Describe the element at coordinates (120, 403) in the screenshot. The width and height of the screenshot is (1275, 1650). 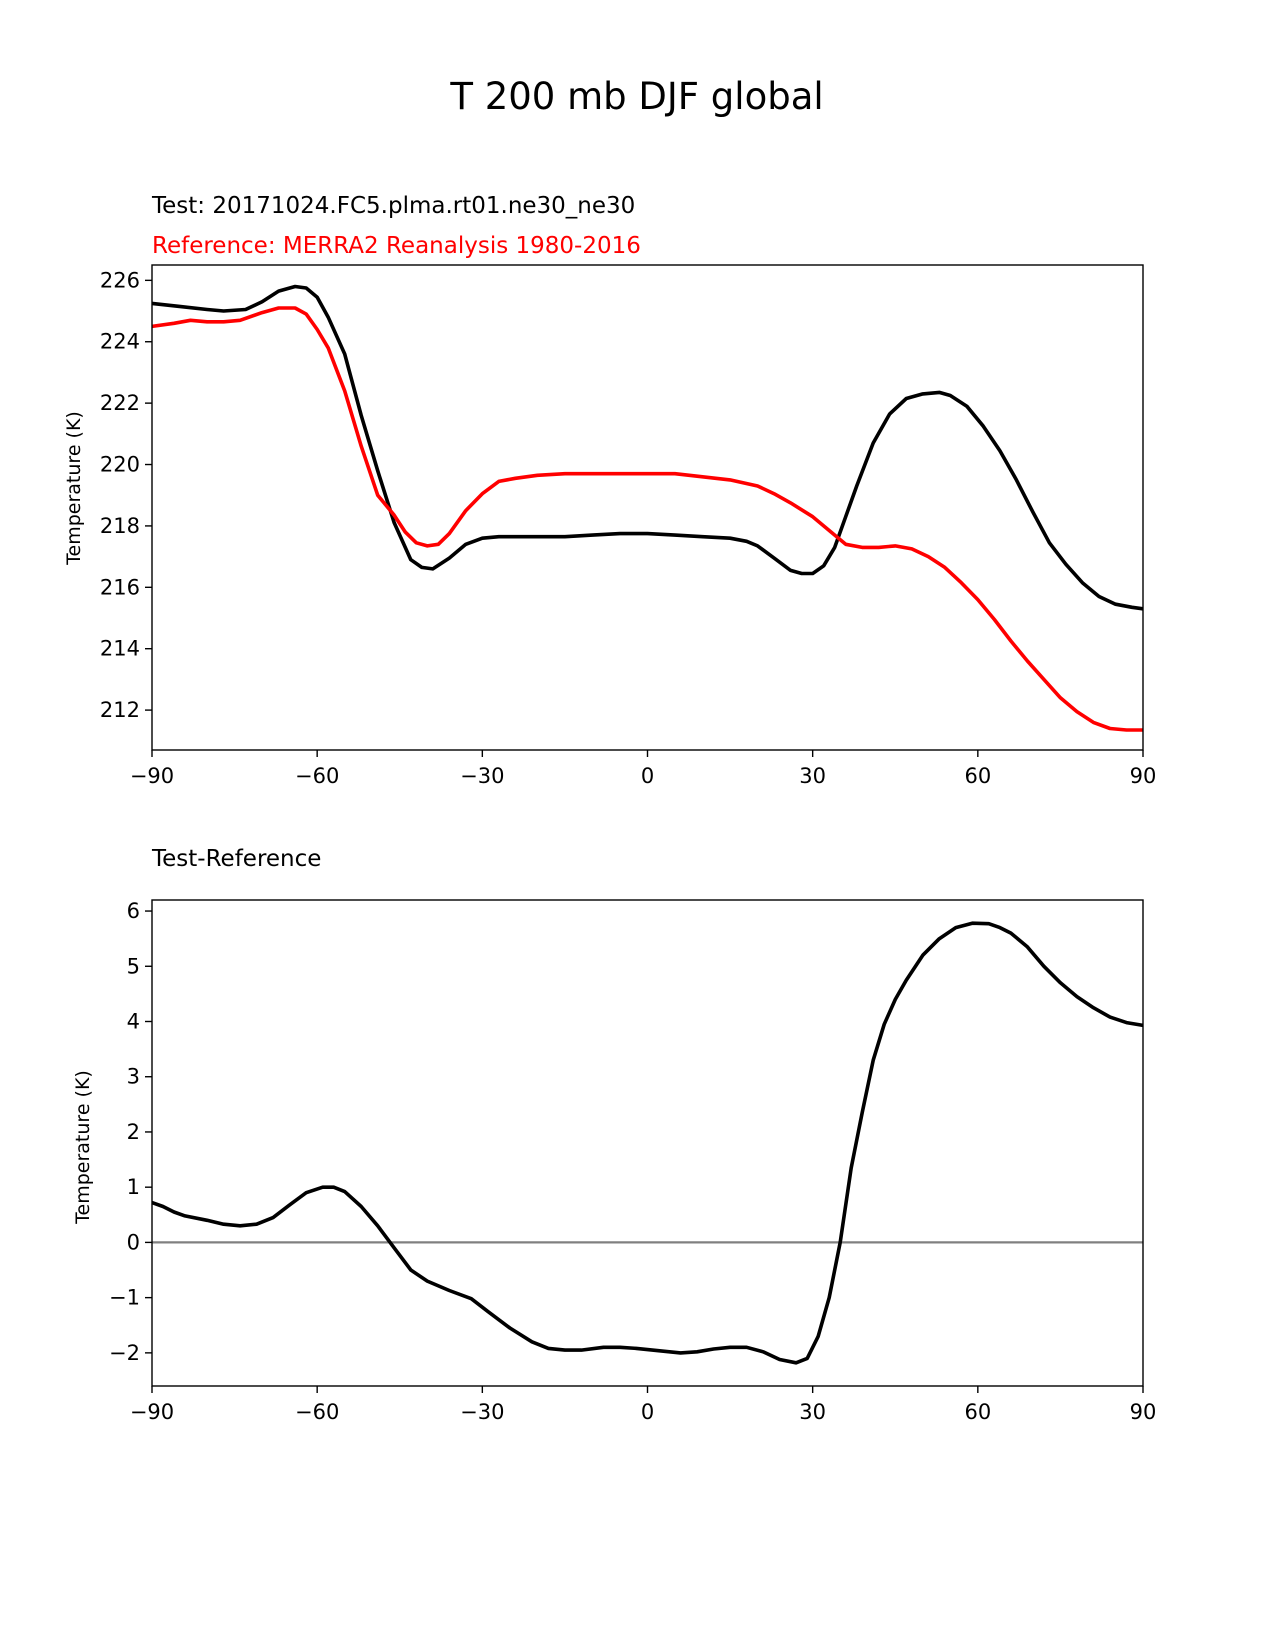
I see `y-tick-label: 222` at that location.